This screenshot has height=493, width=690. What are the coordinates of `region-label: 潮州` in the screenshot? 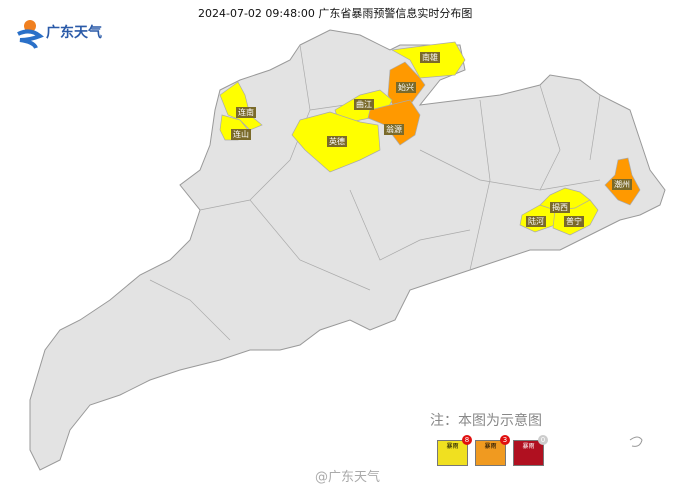 It's located at (622, 184).